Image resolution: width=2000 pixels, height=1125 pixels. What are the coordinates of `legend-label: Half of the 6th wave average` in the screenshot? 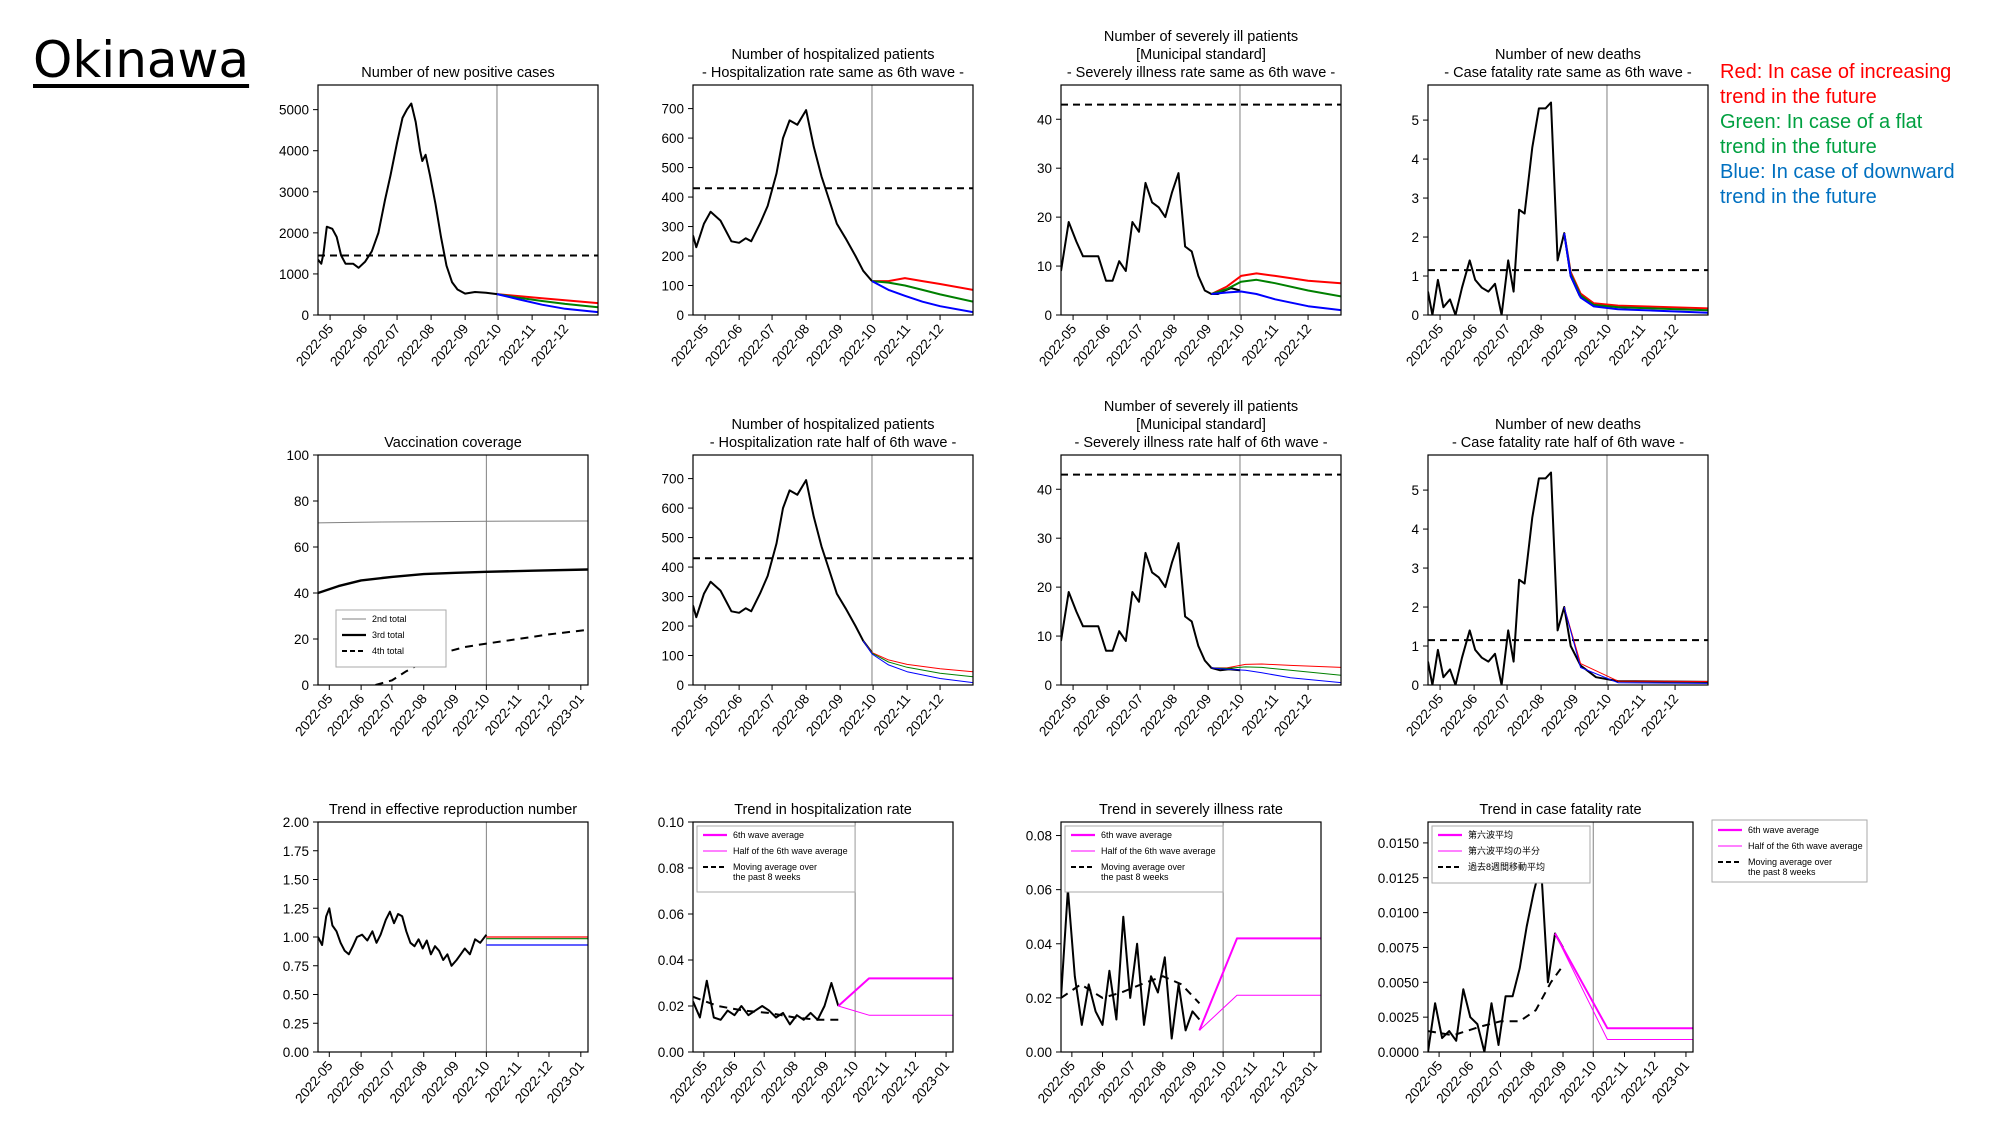 It's located at (1805, 846).